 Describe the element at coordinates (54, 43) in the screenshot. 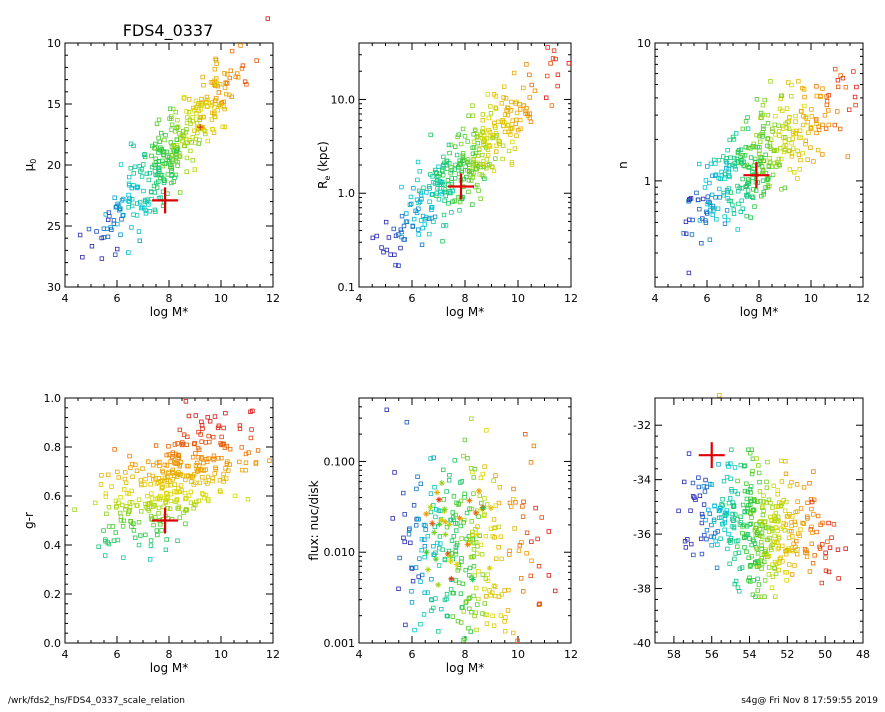

I see `y-tick-label: 10` at that location.